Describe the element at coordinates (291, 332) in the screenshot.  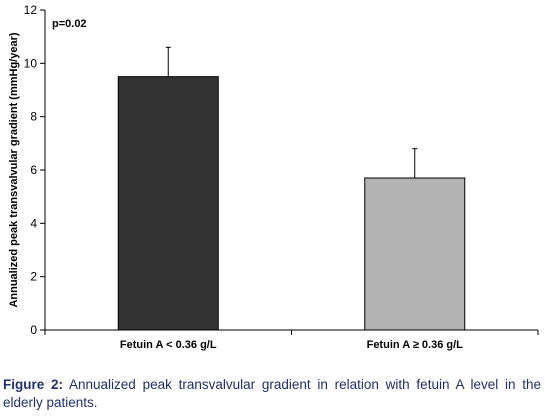
I see `x-axis-ticks` at that location.